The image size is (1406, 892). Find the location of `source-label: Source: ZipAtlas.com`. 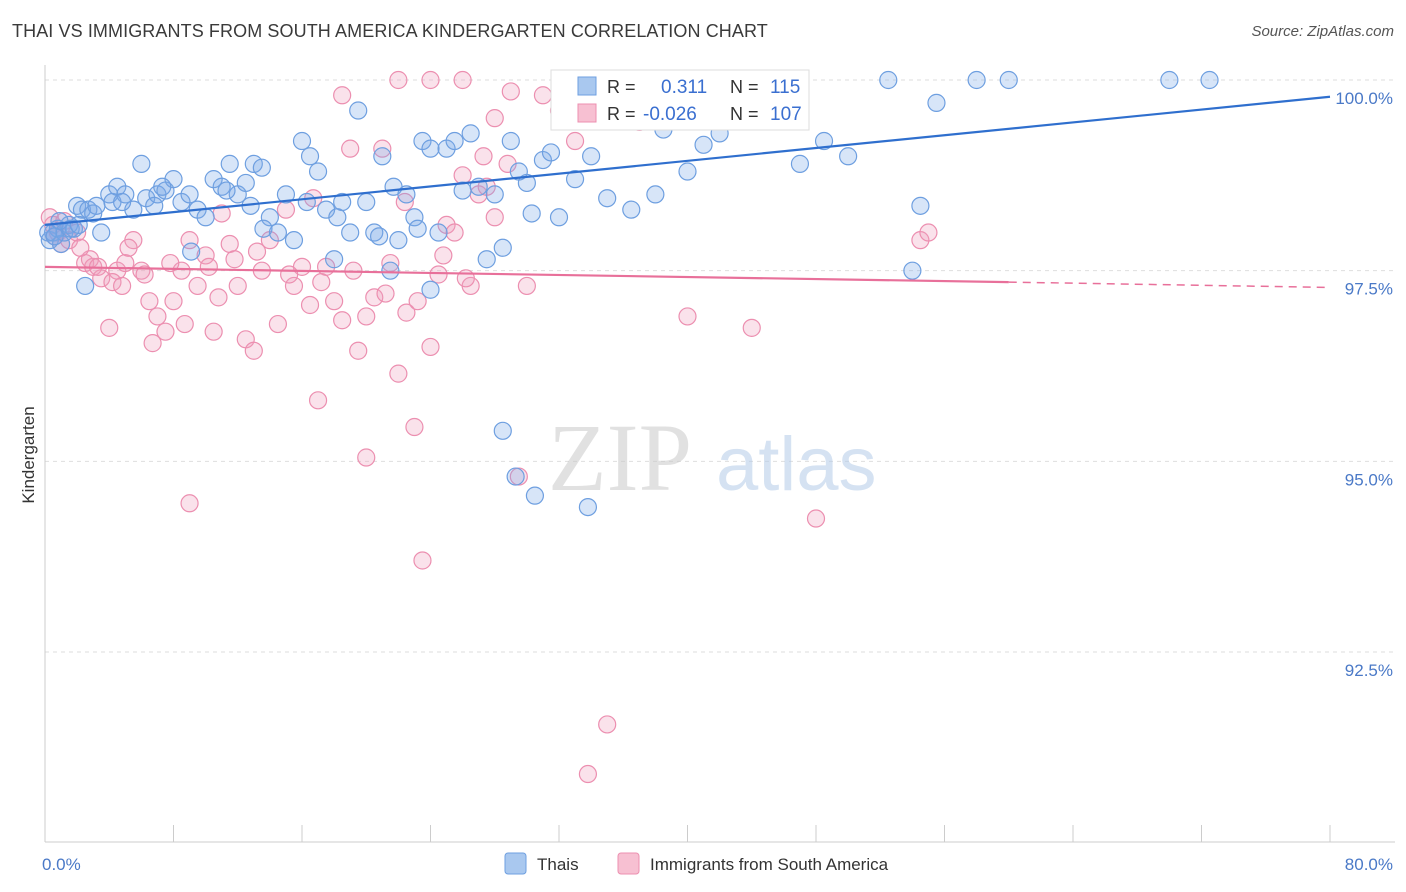

source-label: Source: ZipAtlas.com is located at coordinates (1322, 31).